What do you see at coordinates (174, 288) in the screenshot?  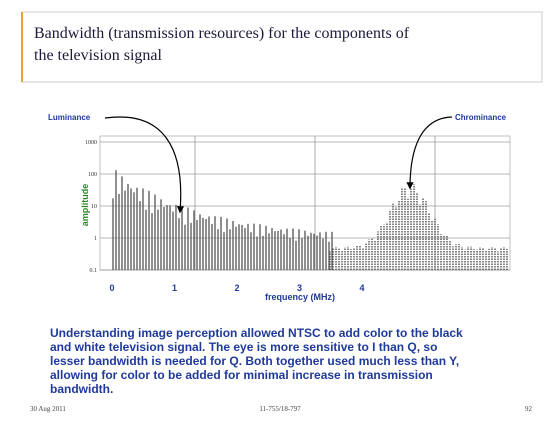 I see `x-tick-label: 1` at bounding box center [174, 288].